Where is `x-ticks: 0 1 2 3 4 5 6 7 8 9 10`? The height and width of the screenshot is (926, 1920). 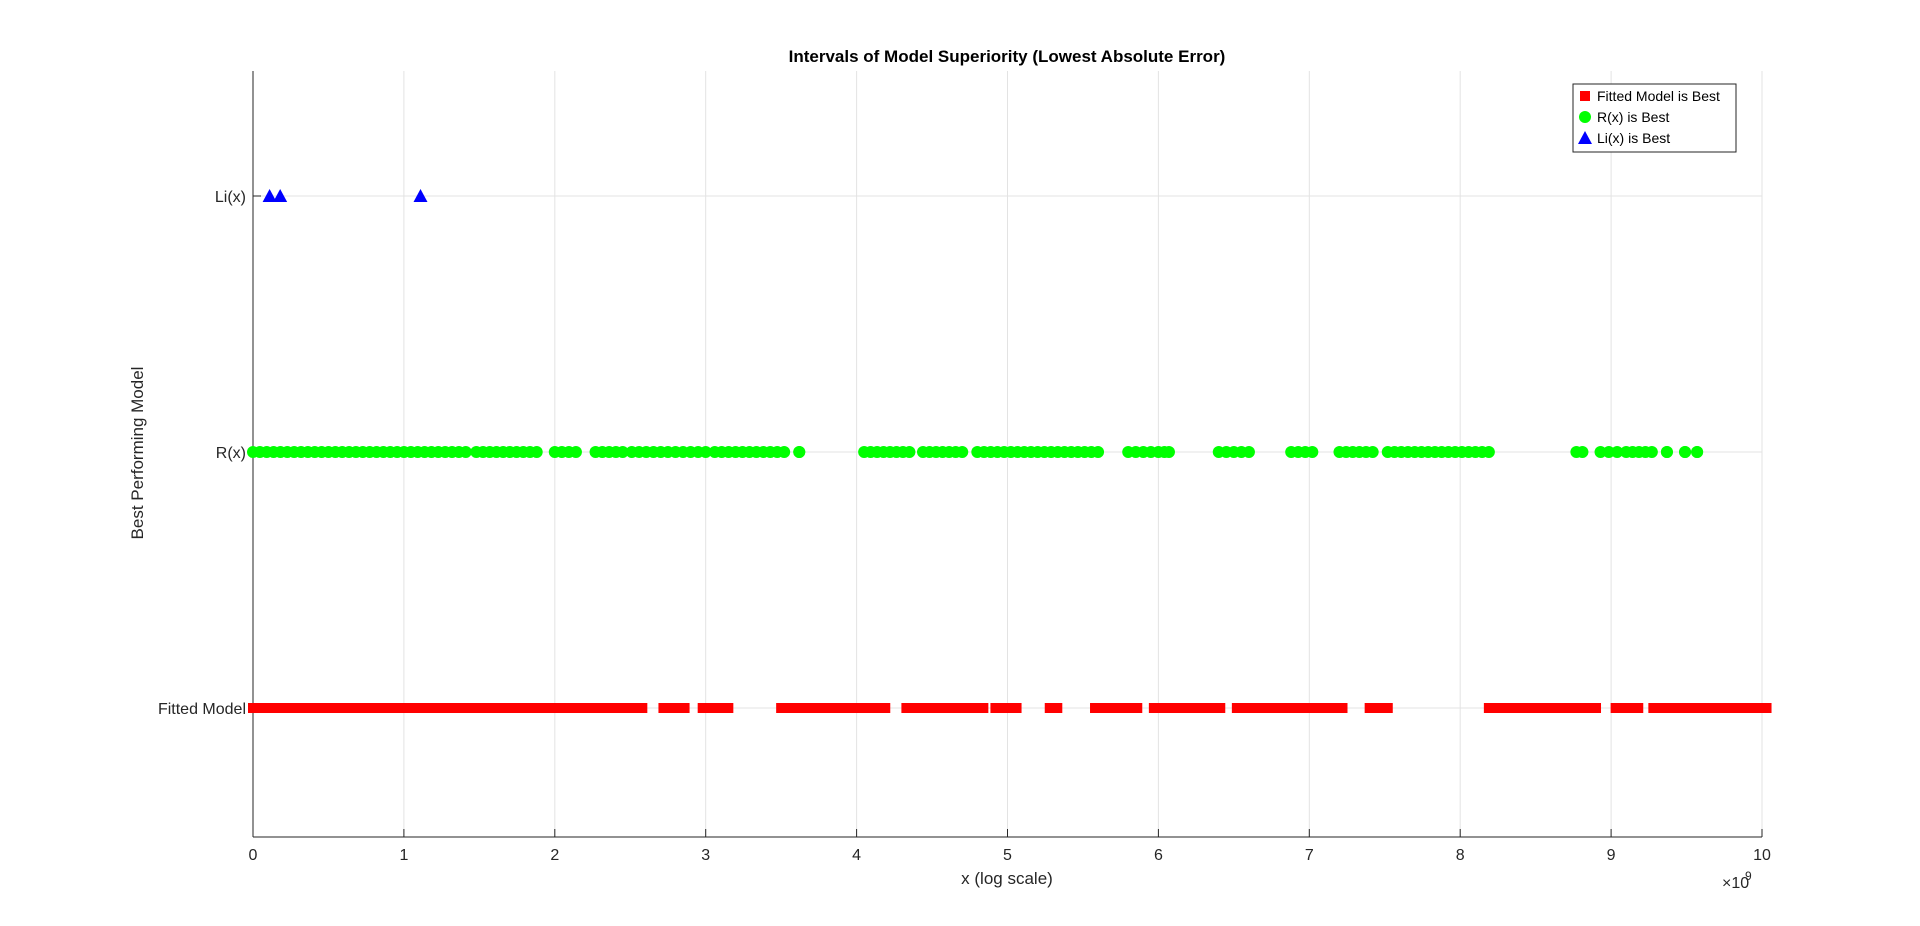 x-ticks: 0 1 2 3 4 5 6 7 8 9 10 is located at coordinates (1010, 846).